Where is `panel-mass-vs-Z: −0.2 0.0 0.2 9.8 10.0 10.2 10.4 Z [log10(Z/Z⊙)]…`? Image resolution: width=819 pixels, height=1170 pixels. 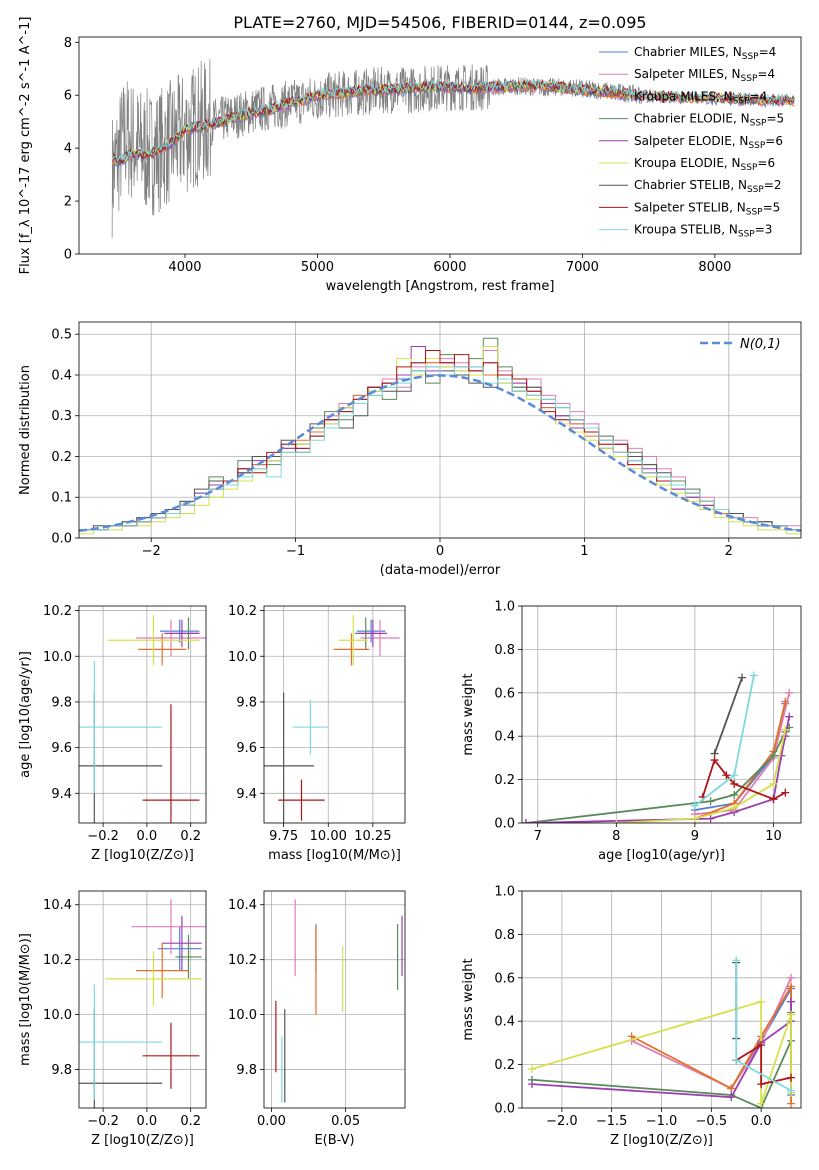
panel-mass-vs-Z: −0.2 0.0 0.2 9.8 10.0 10.2 10.4 Z [log10(Z/Z⊙)]… is located at coordinates (112, 1019).